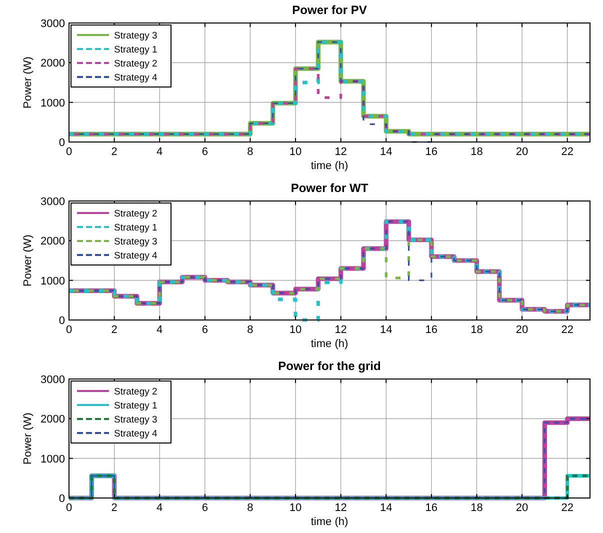 The image size is (603, 533). I want to click on chart-title: Power for PV, so click(329, 10).